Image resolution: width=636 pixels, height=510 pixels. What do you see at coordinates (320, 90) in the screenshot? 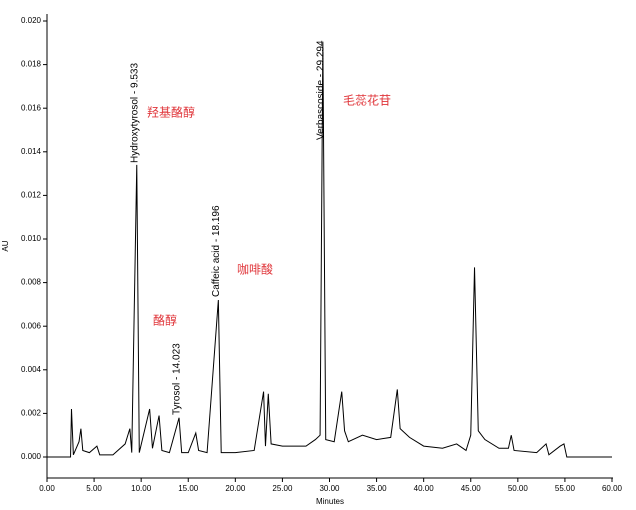
I see `peak-label: Verbascoside - 29.294` at bounding box center [320, 90].